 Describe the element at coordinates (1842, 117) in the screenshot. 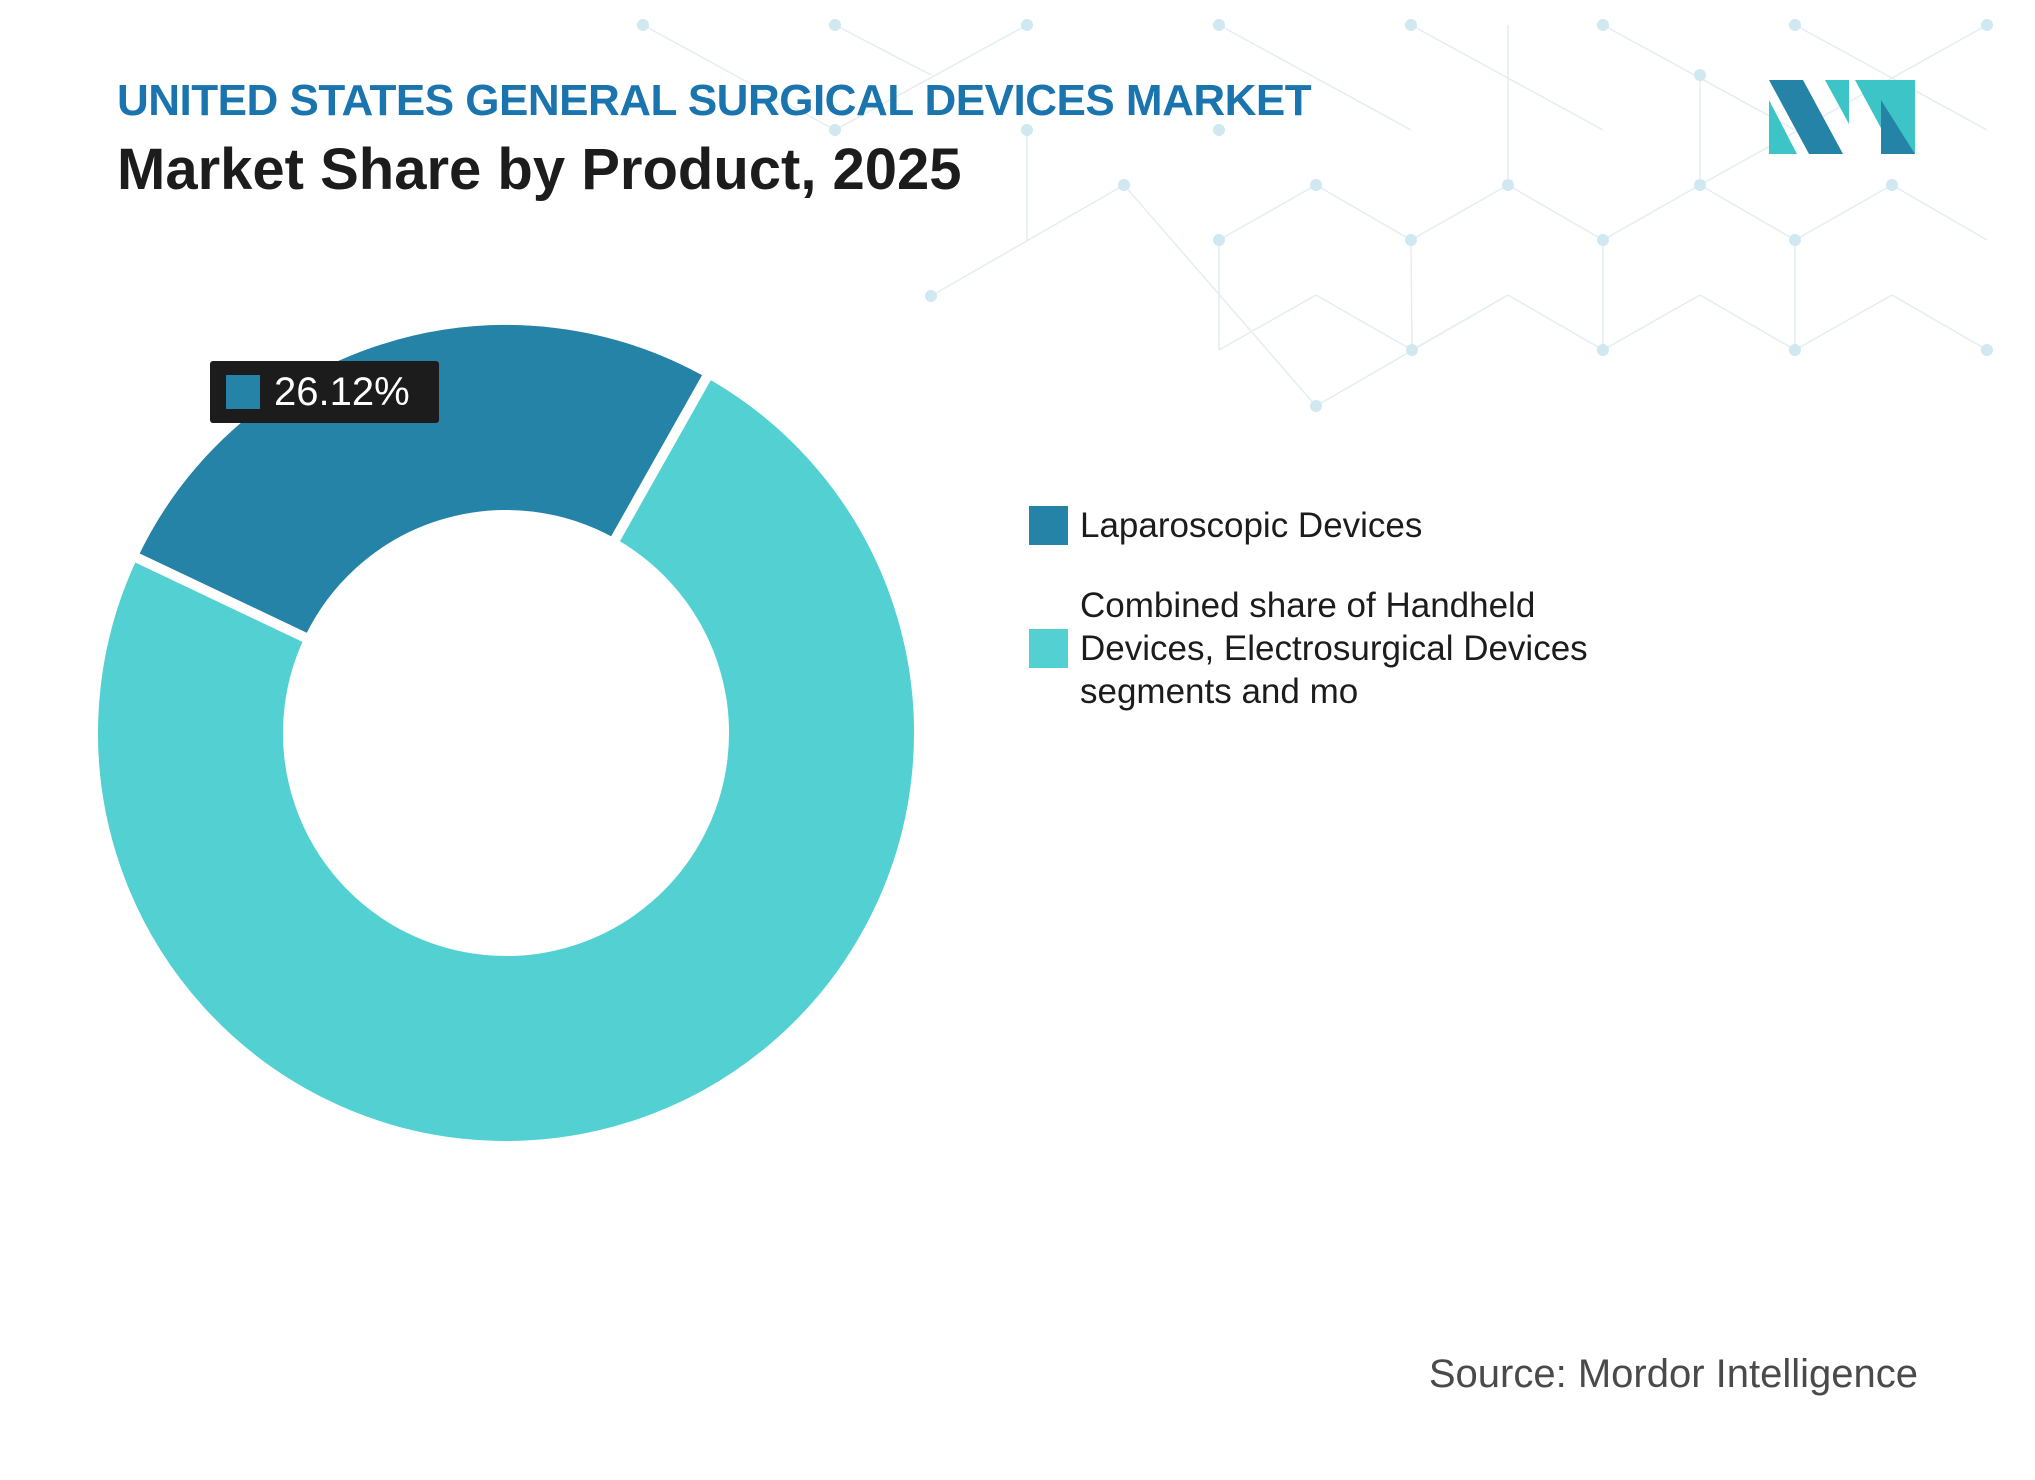

I see `mordor-logo` at that location.